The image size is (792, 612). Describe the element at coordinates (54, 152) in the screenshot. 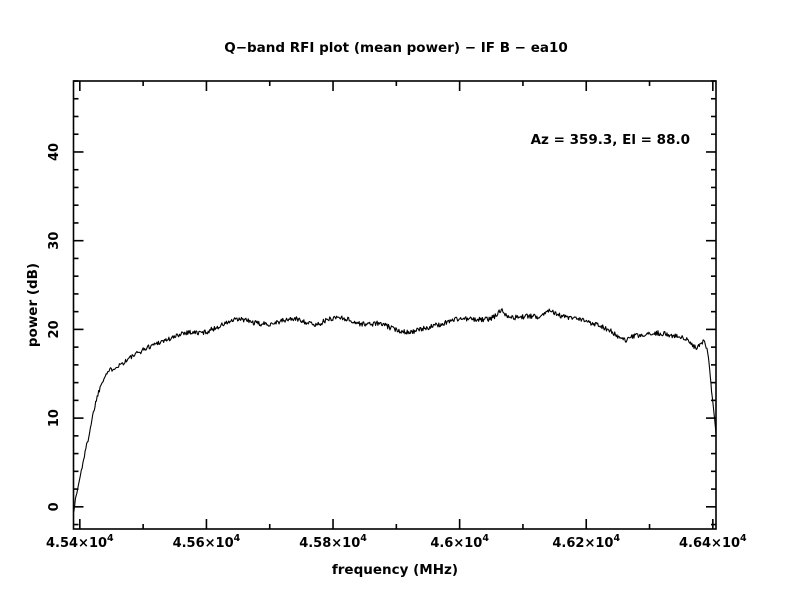

I see `y-tick-label: 40` at that location.